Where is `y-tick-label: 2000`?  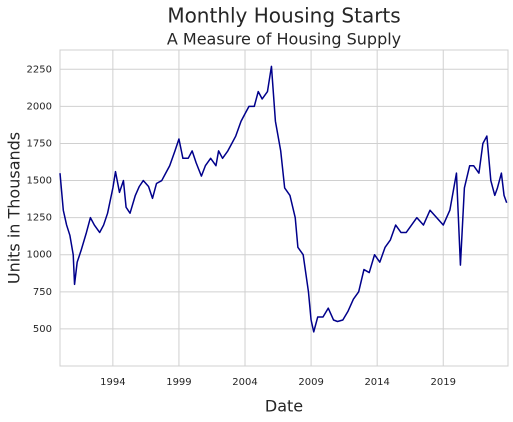 y-tick-label: 2000 is located at coordinates (39, 106).